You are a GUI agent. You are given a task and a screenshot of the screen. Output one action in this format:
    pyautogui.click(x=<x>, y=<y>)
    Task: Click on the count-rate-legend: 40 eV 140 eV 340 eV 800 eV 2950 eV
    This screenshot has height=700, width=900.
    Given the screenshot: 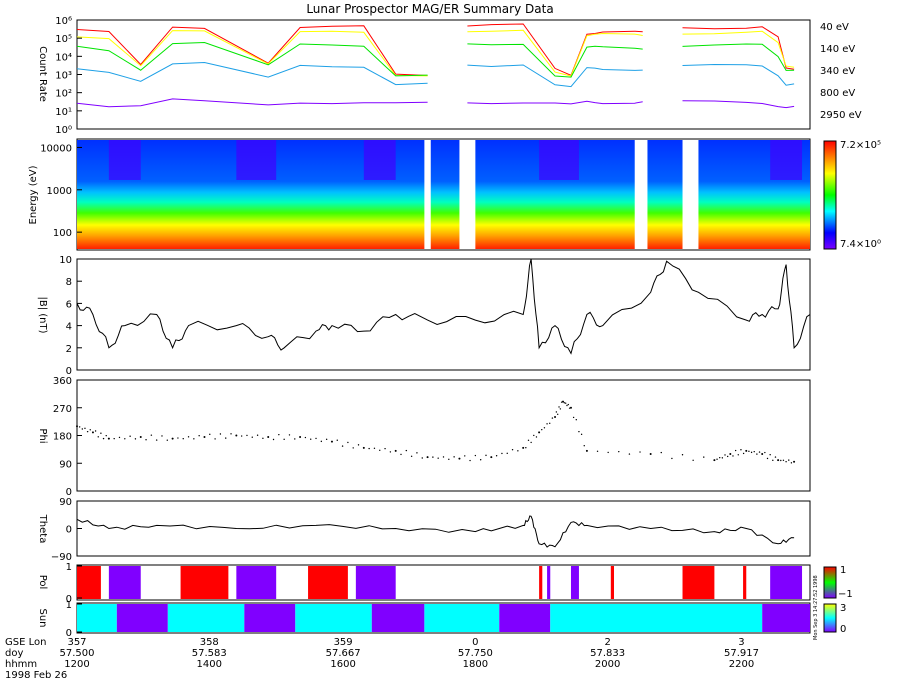 What is the action you would take?
    pyautogui.click(x=841, y=71)
    